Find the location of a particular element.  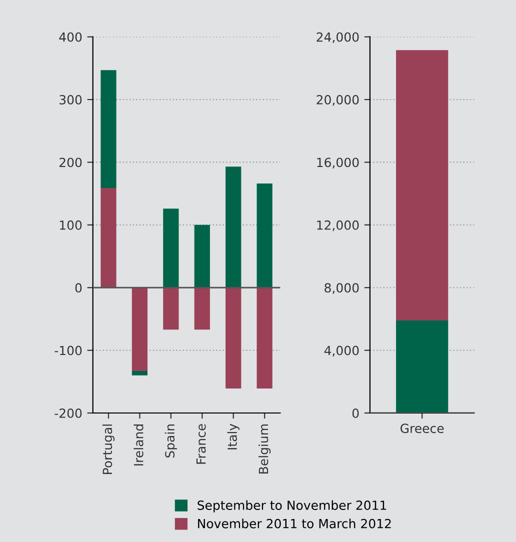

x-tick-label: France is located at coordinates (201, 444).